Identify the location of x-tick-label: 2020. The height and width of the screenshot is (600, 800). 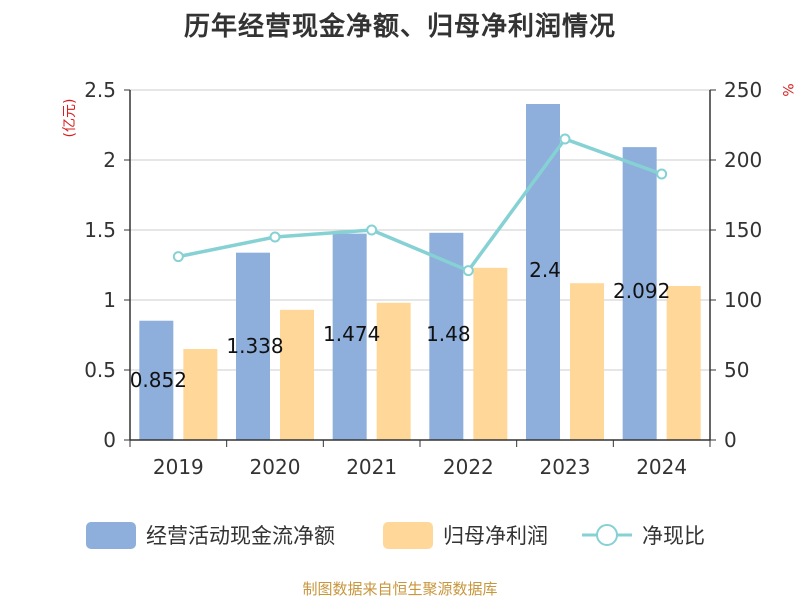
(275, 467).